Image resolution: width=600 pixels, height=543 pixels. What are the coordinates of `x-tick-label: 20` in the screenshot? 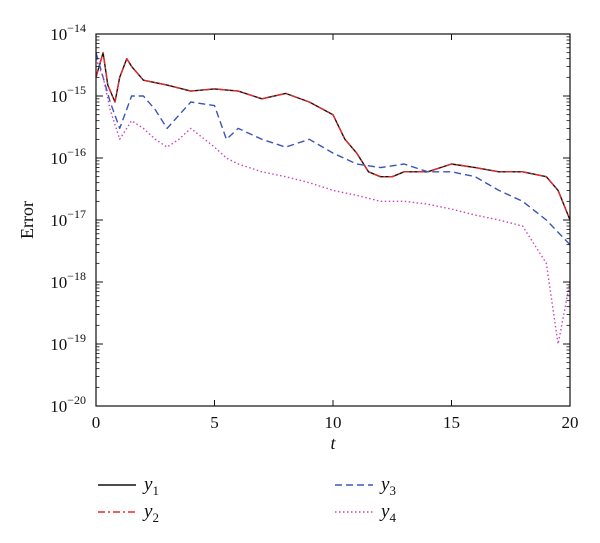 It's located at (570, 422).